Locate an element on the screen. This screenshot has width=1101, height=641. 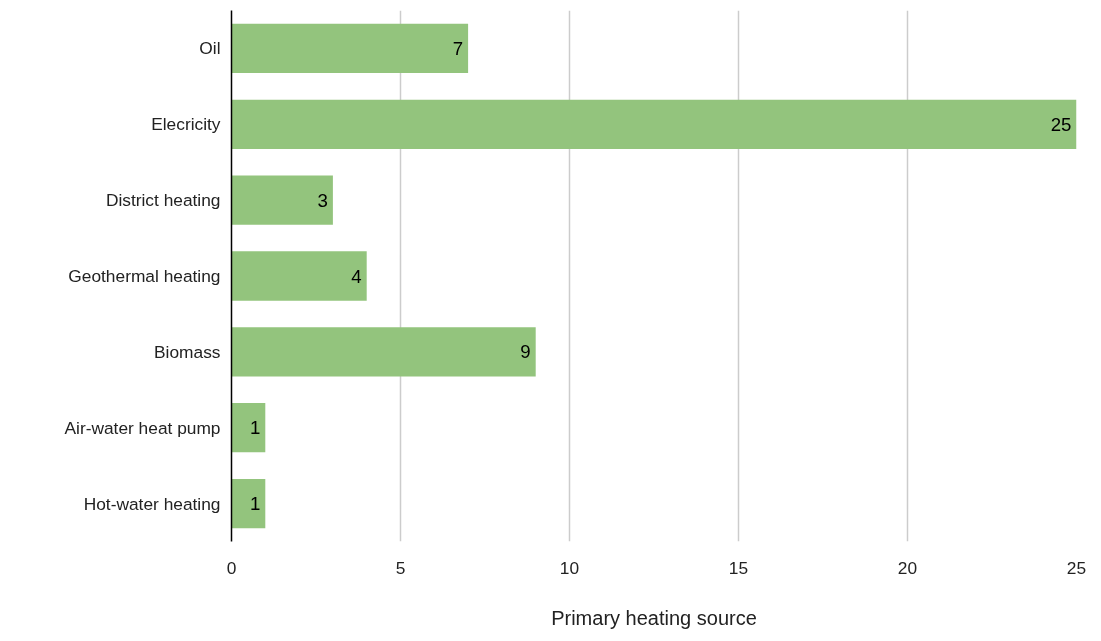
data-label: 25 is located at coordinates (1061, 124).